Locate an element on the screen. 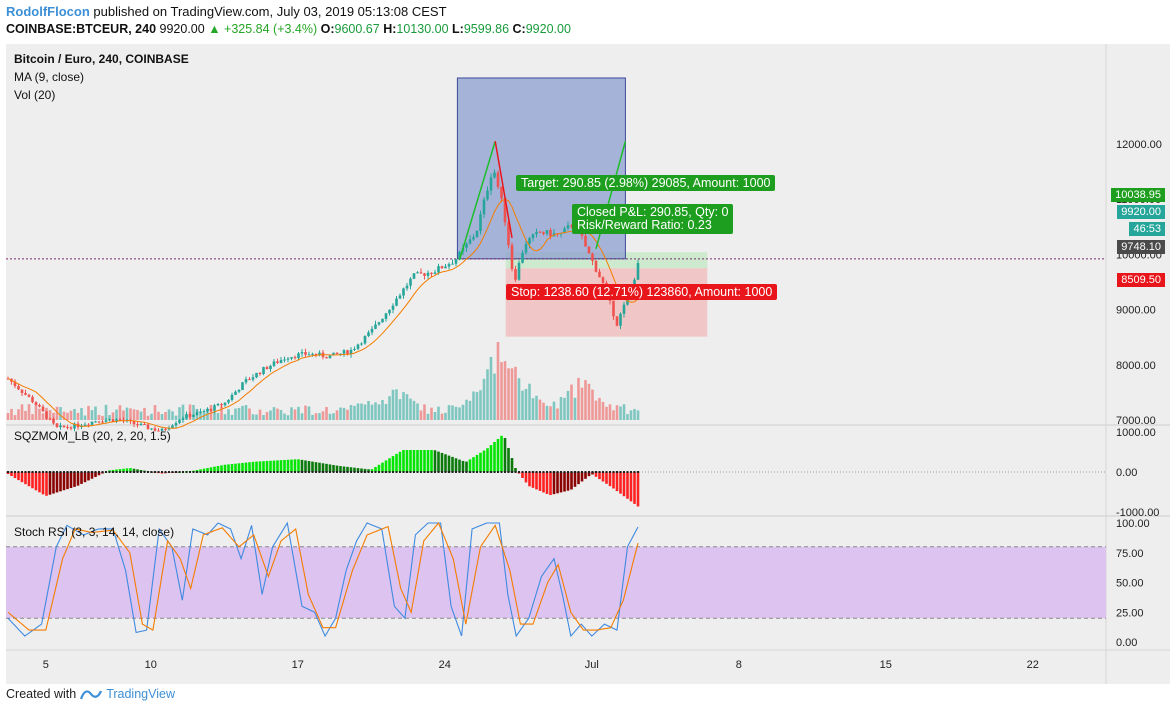  time-tick-label: 17 is located at coordinates (298, 665).